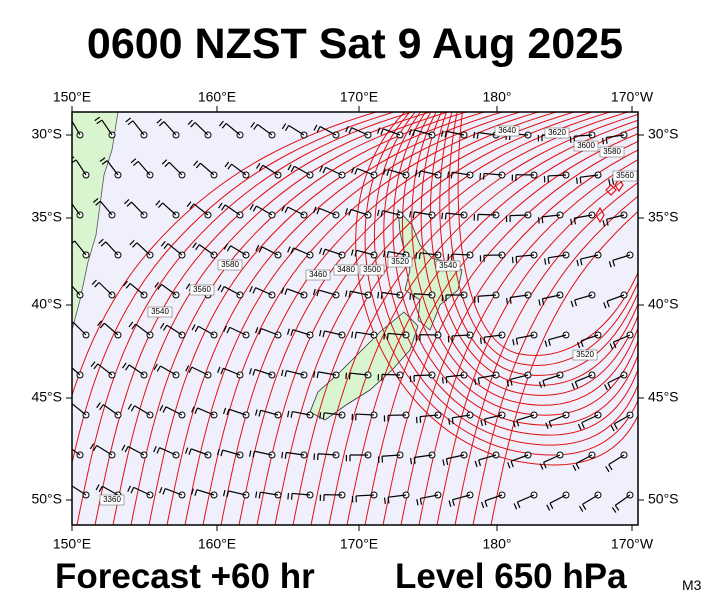  What do you see at coordinates (217, 97) in the screenshot?
I see `lon-label-top: 160°E` at bounding box center [217, 97].